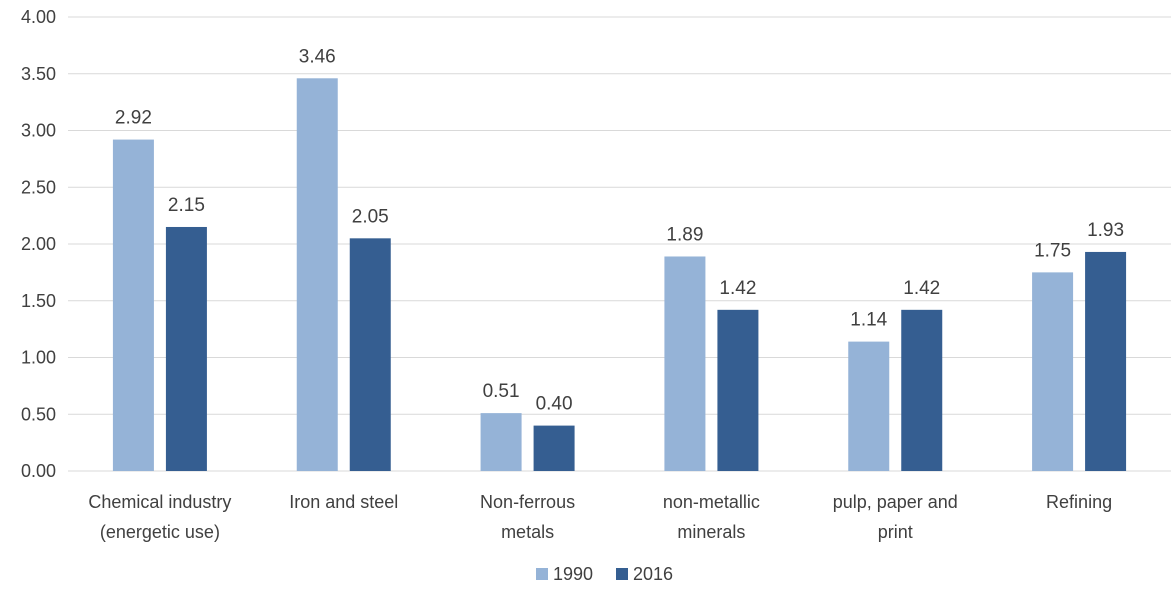  What do you see at coordinates (622, 574) in the screenshot?
I see `legend-swatch-2016` at bounding box center [622, 574].